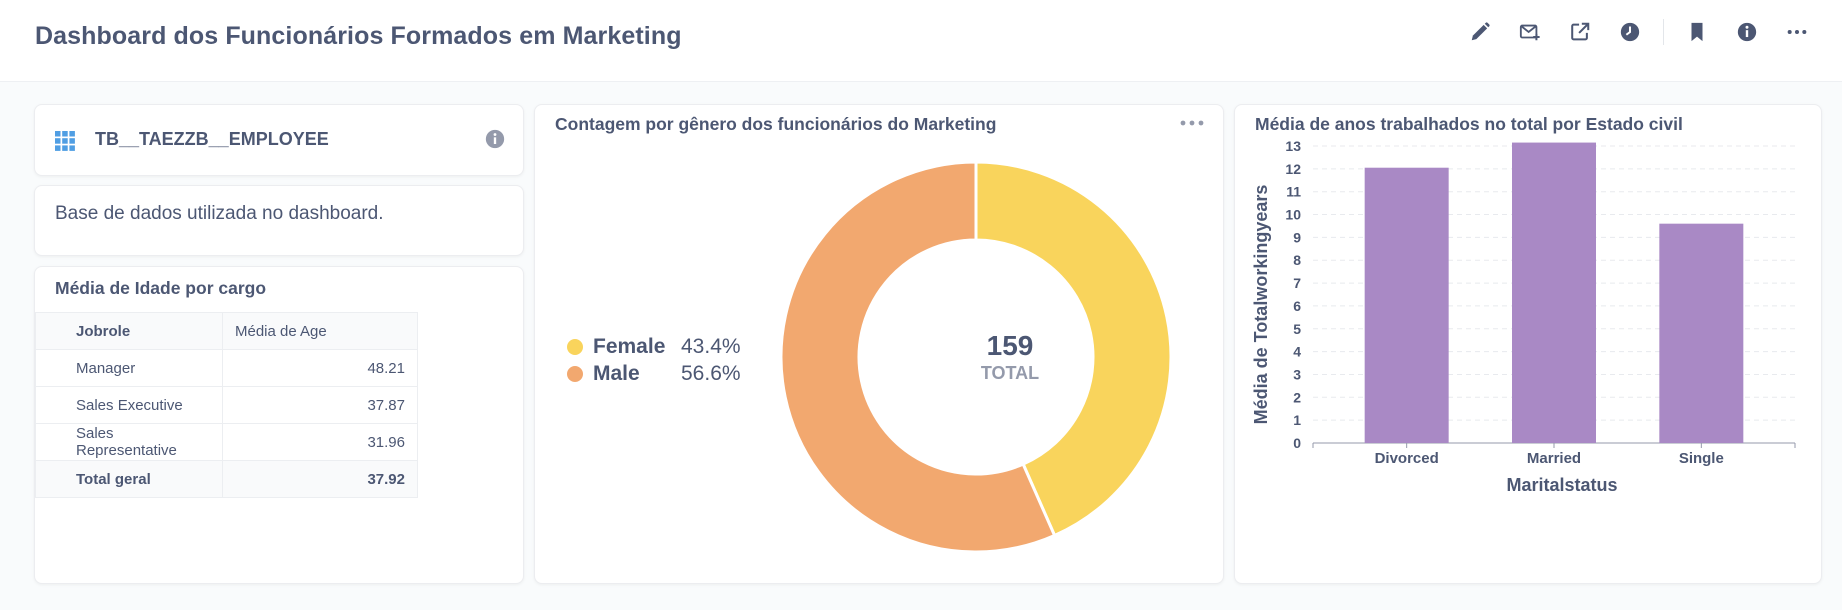 The width and height of the screenshot is (1842, 610). What do you see at coordinates (1293, 169) in the screenshot?
I see `y-tick-label: 12` at bounding box center [1293, 169].